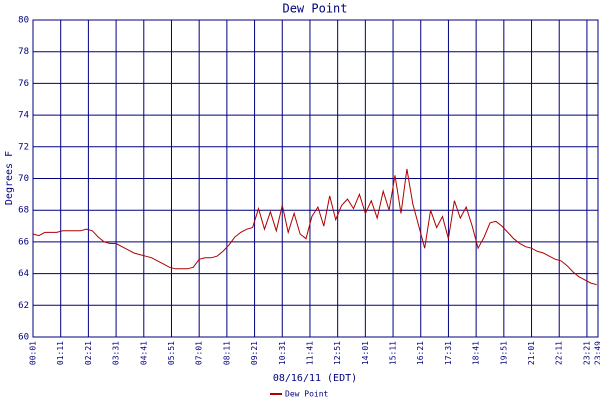  I want to click on y-tick-label: 72, so click(23, 147).